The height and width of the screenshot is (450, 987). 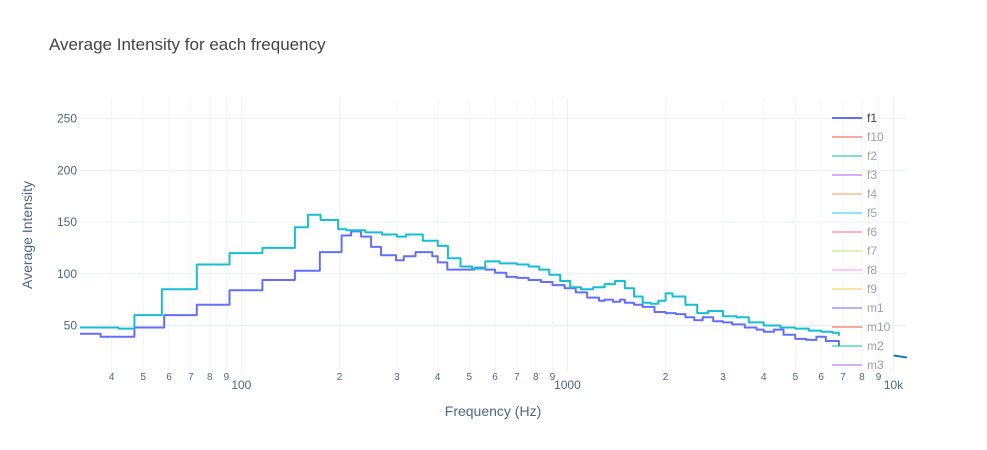 I want to click on legend-label: f9, so click(x=872, y=289).